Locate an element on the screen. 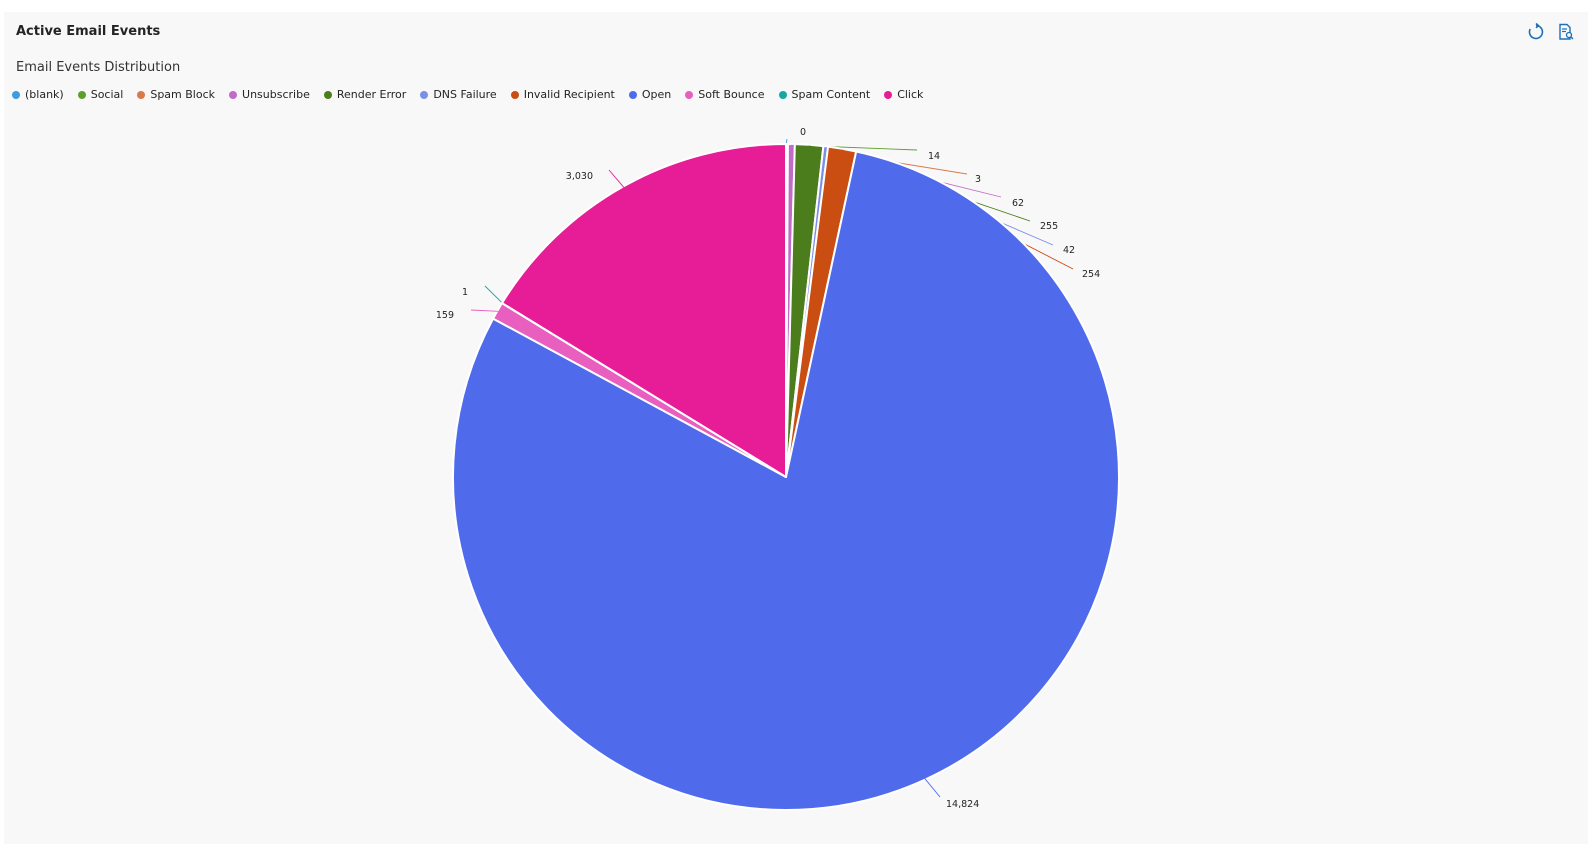 This screenshot has width=1592, height=856. data-label: 1 is located at coordinates (465, 292).